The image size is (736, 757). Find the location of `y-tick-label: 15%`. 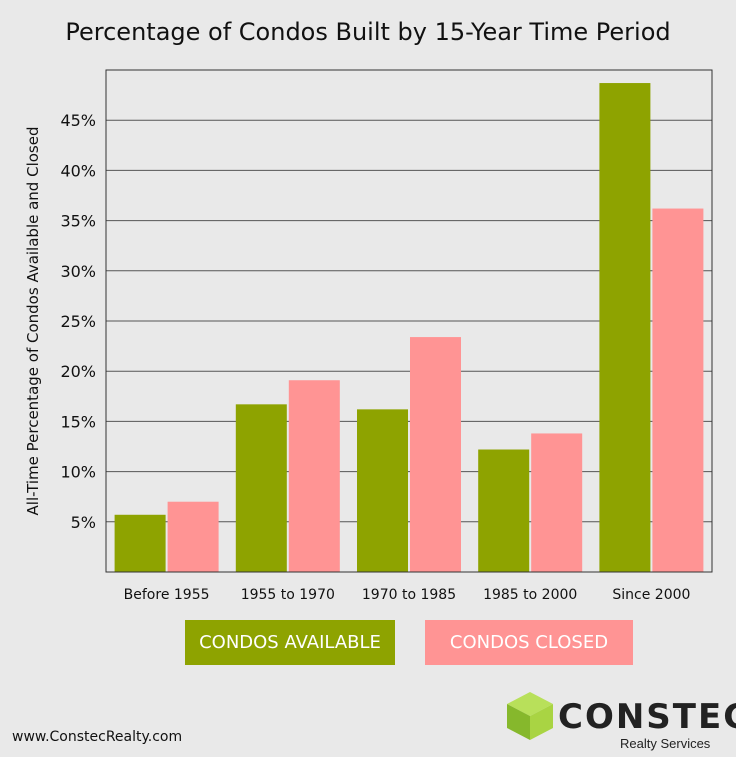

y-tick-label: 15% is located at coordinates (78, 421).